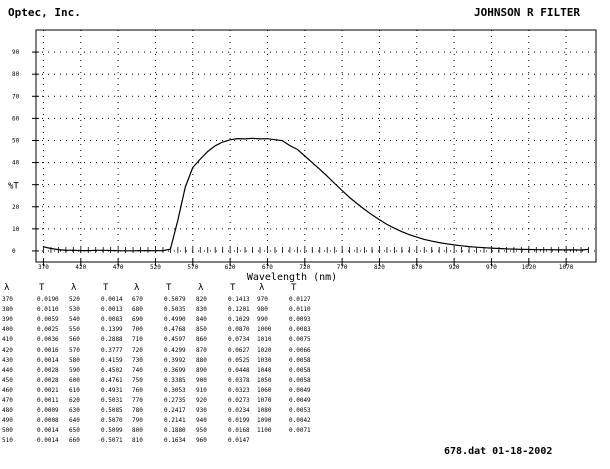 Image resolution: width=610 pixels, height=469 pixels. I want to click on table-wavelength-cell: 810, so click(137, 441).